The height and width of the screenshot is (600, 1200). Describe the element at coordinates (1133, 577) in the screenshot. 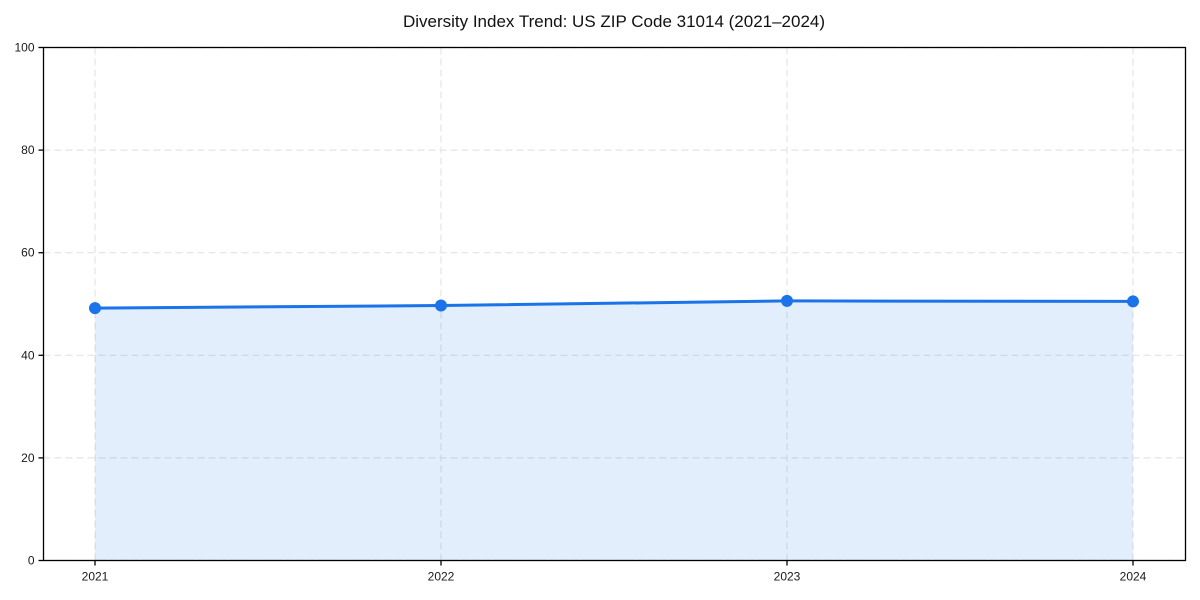

I see `x-tick-label: 2024` at that location.